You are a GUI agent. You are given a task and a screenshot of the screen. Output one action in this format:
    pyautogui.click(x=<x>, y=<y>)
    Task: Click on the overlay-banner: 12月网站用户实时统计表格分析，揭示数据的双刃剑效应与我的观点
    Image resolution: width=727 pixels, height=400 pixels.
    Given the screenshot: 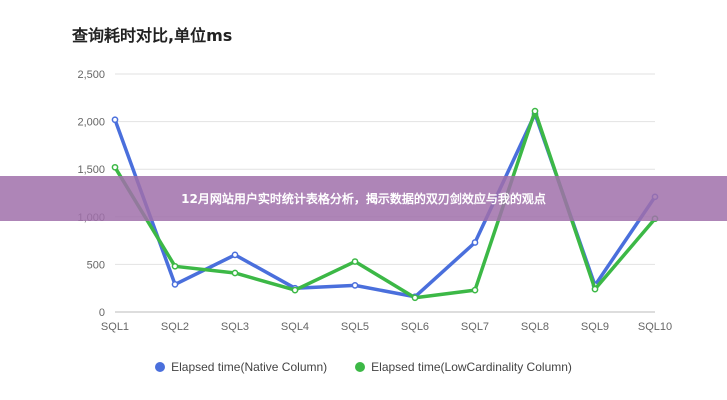 What is the action you would take?
    pyautogui.click(x=363, y=198)
    